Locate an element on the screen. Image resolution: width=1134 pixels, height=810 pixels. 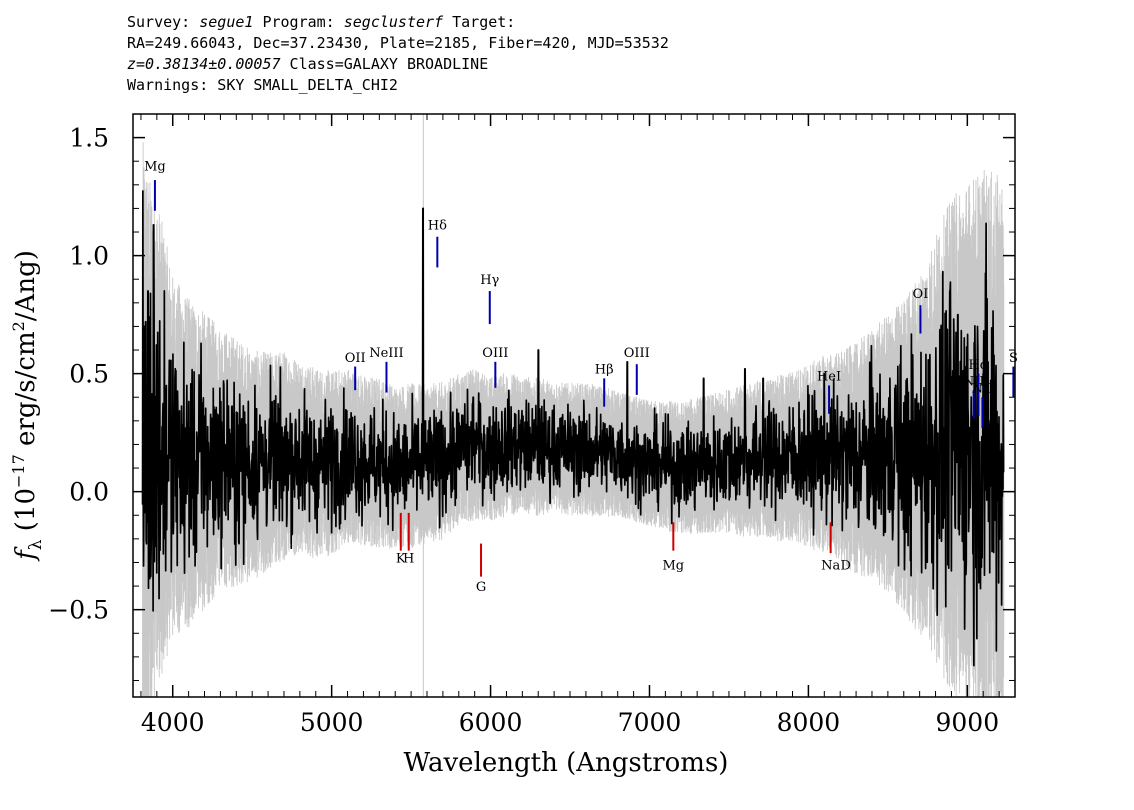
line-label: NeIII is located at coordinates (386, 353).